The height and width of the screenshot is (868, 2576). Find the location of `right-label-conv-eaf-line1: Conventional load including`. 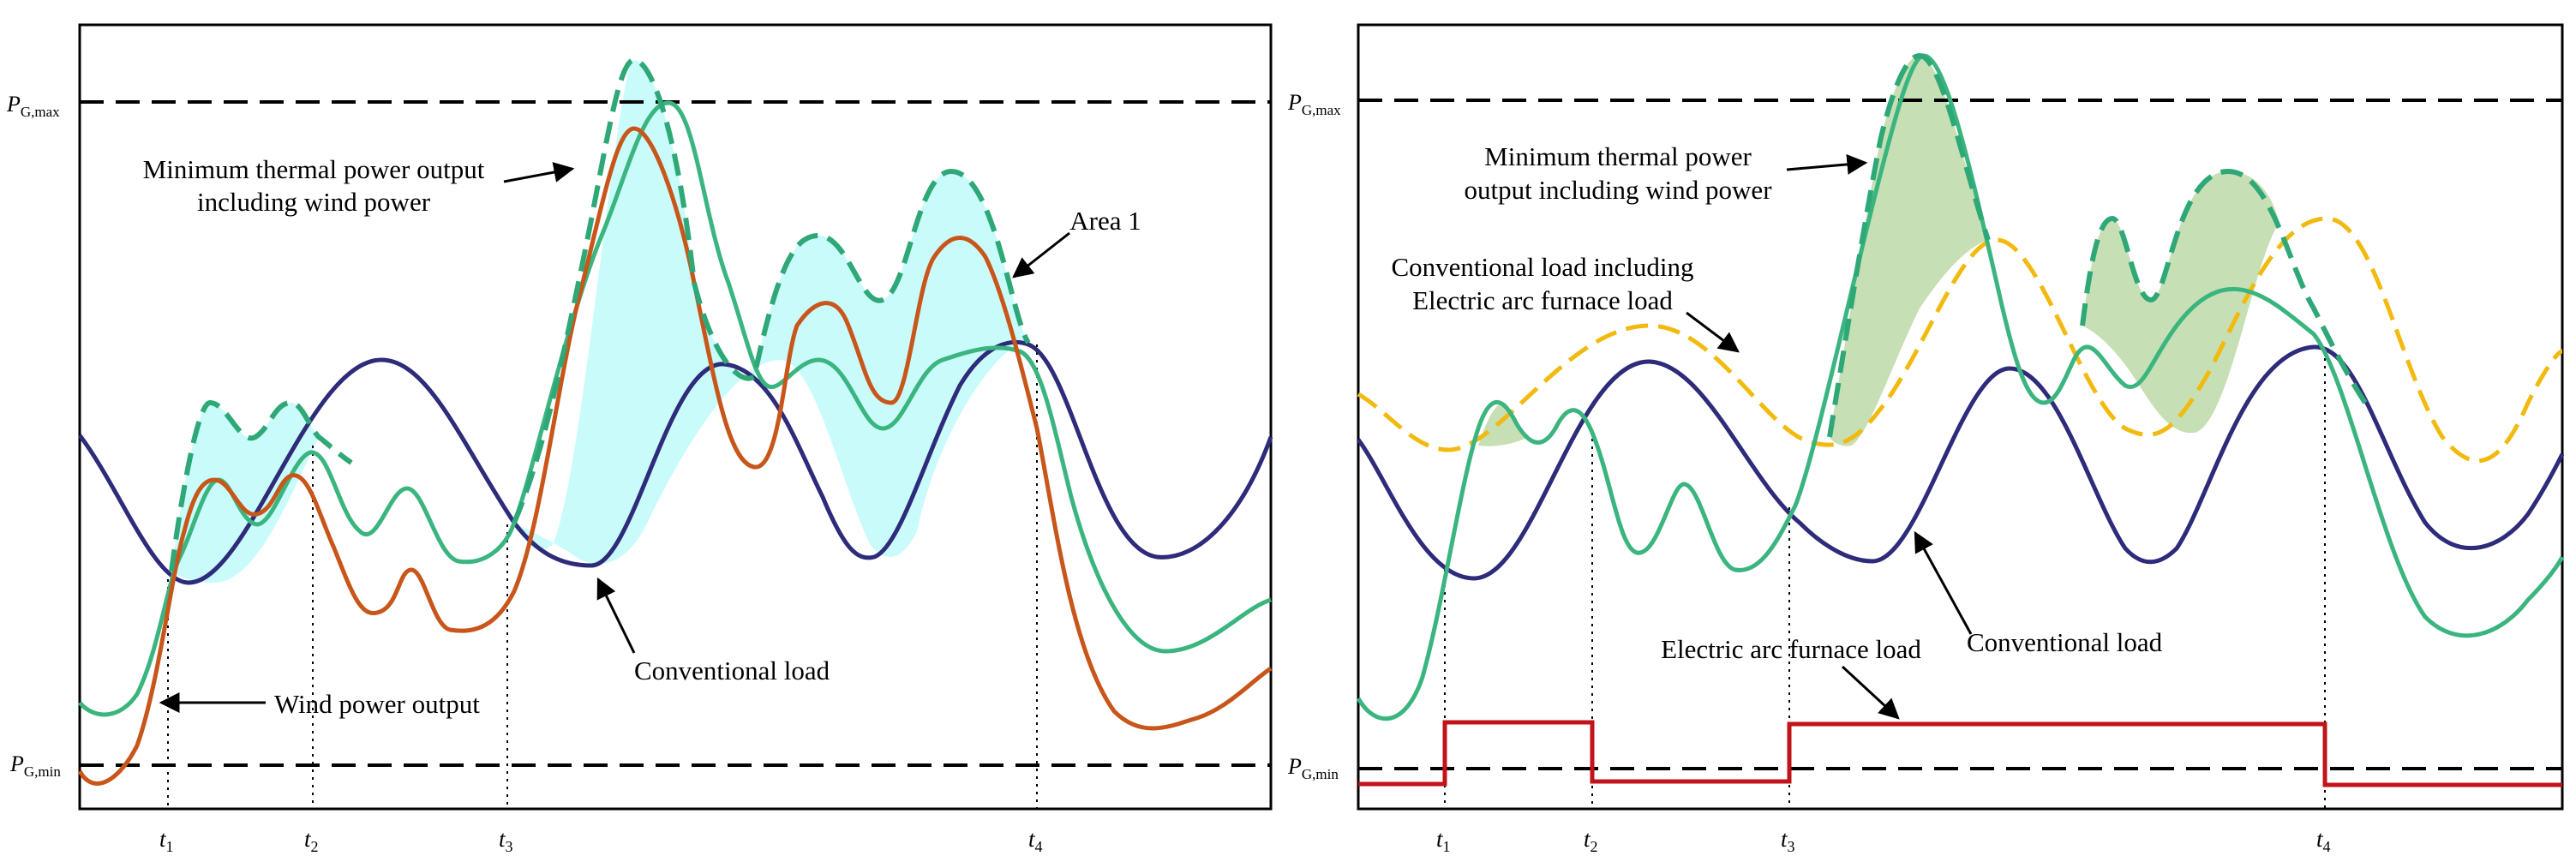

right-label-conv-eaf-line1: Conventional load including is located at coordinates (1542, 267).